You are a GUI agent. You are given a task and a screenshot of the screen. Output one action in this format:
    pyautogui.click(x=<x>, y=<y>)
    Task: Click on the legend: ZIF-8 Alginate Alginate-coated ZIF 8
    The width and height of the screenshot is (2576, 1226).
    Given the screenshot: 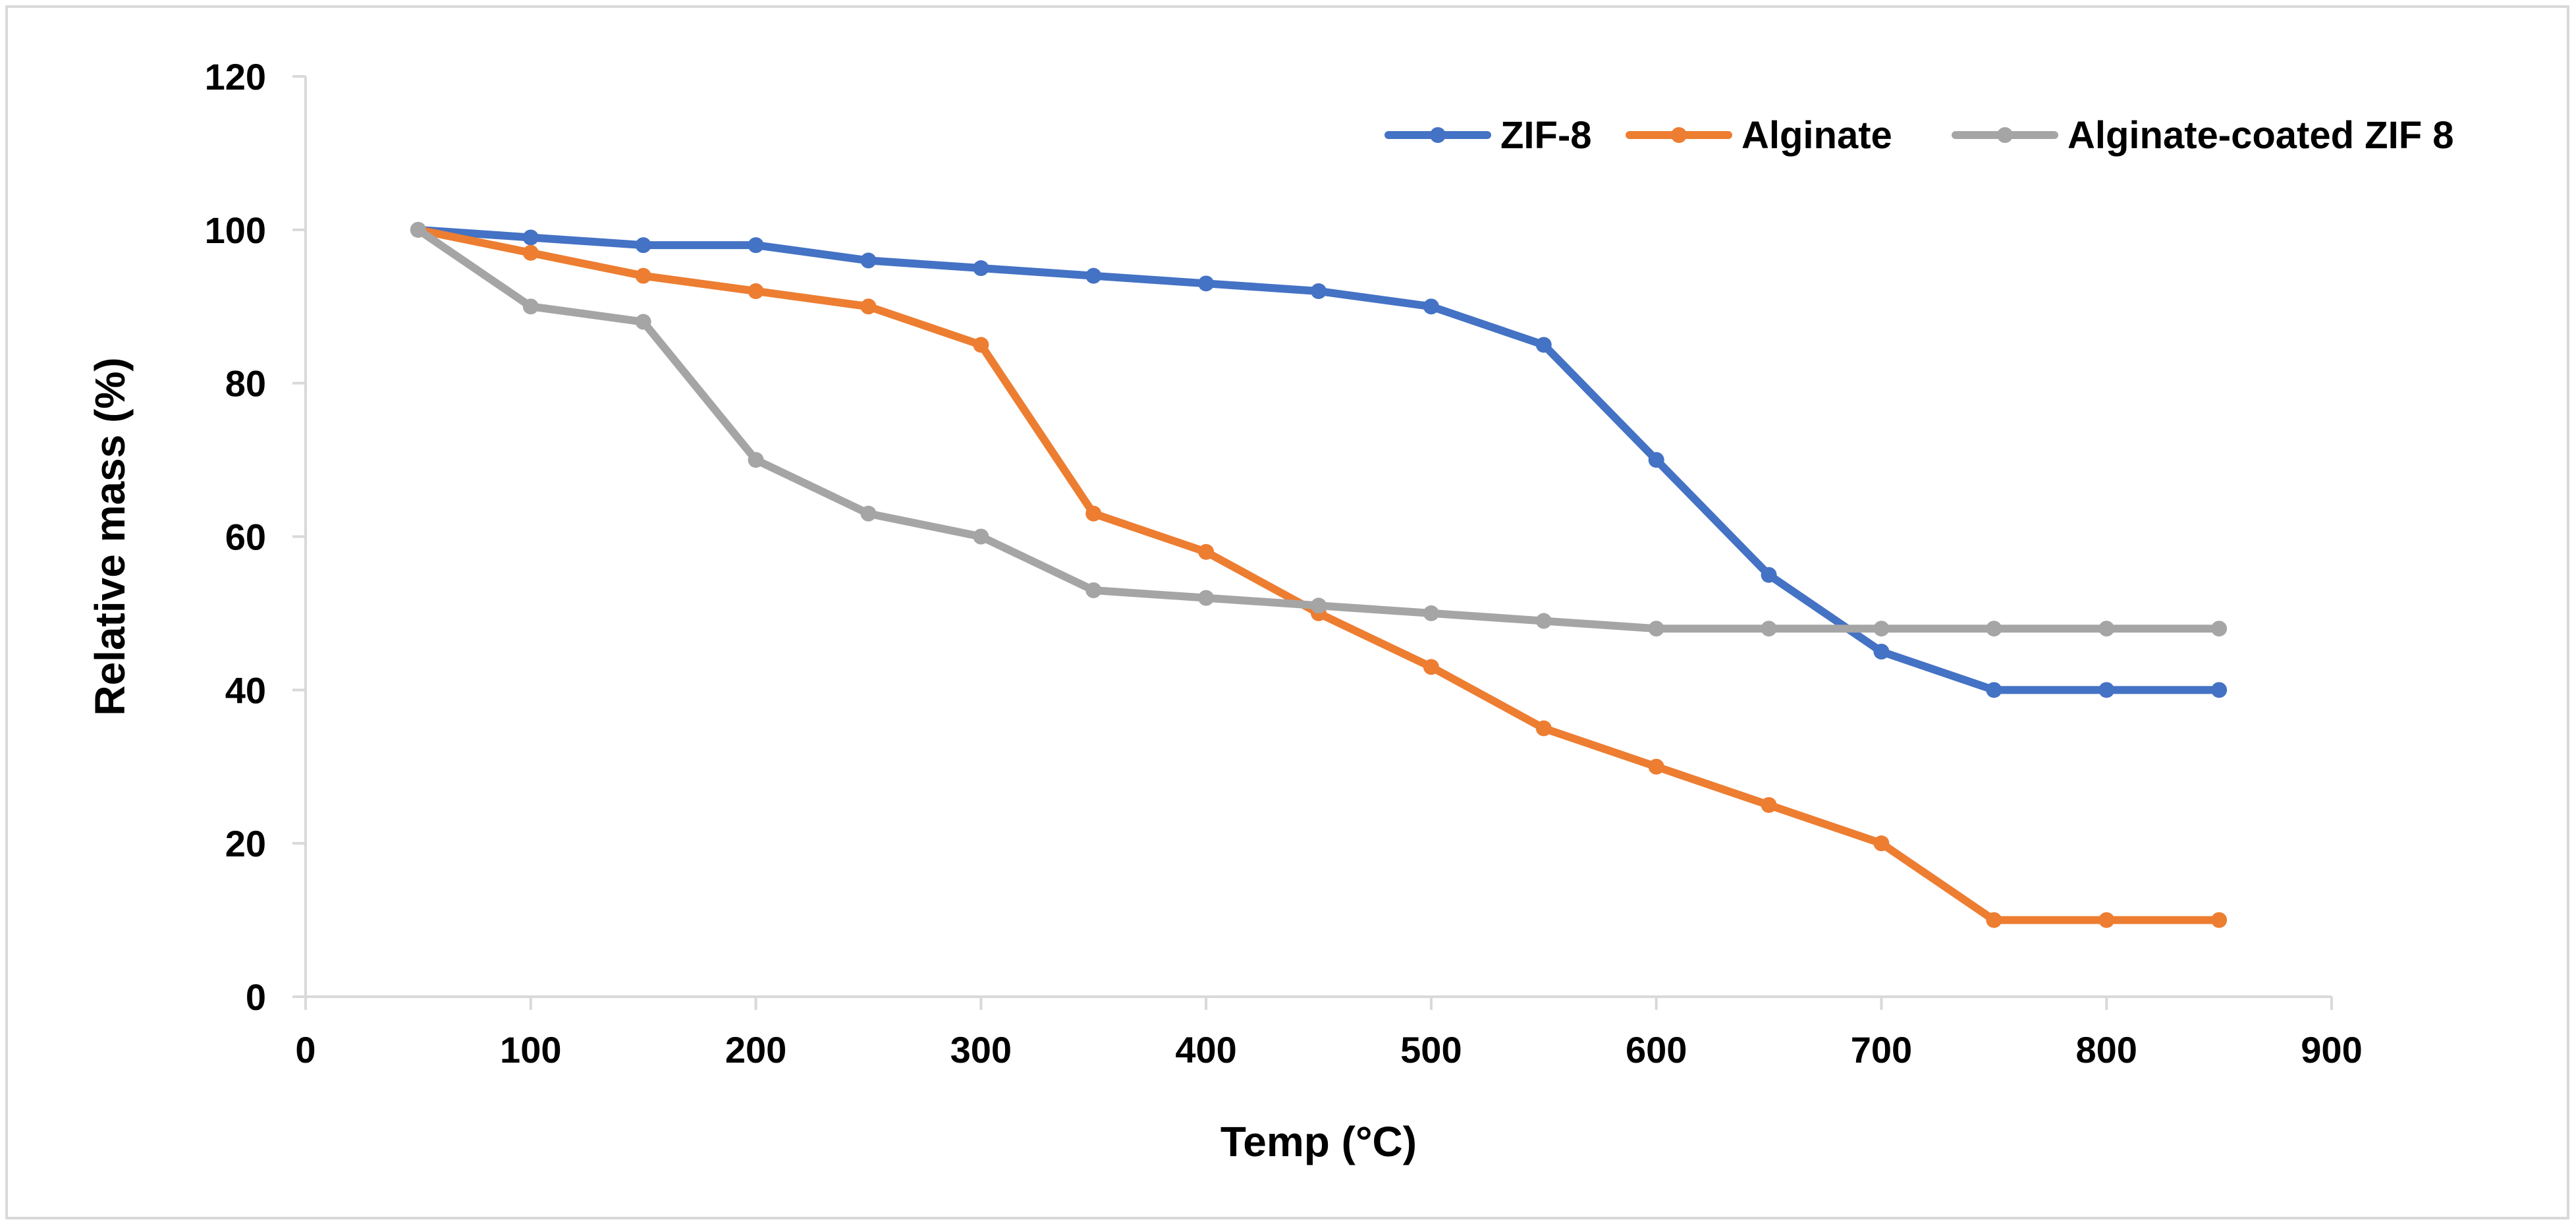 What is the action you would take?
    pyautogui.click(x=1919, y=135)
    